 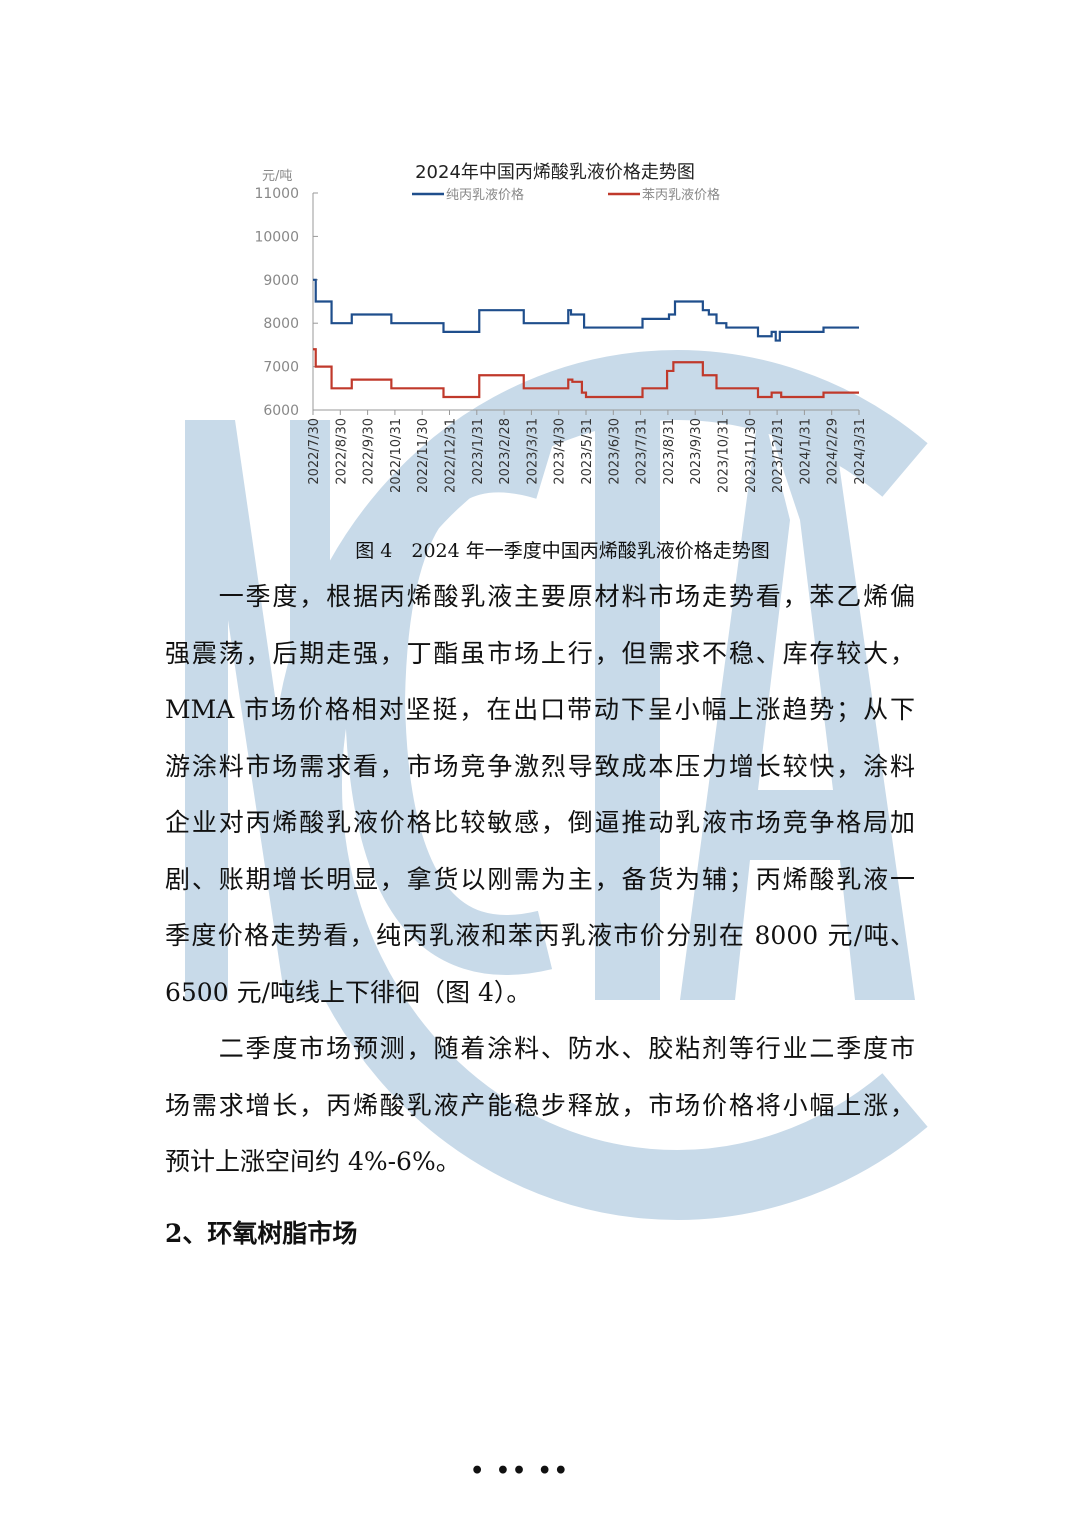 What do you see at coordinates (560, 451) in the screenshot?
I see `x-tick-label: 2023/4/30` at bounding box center [560, 451].